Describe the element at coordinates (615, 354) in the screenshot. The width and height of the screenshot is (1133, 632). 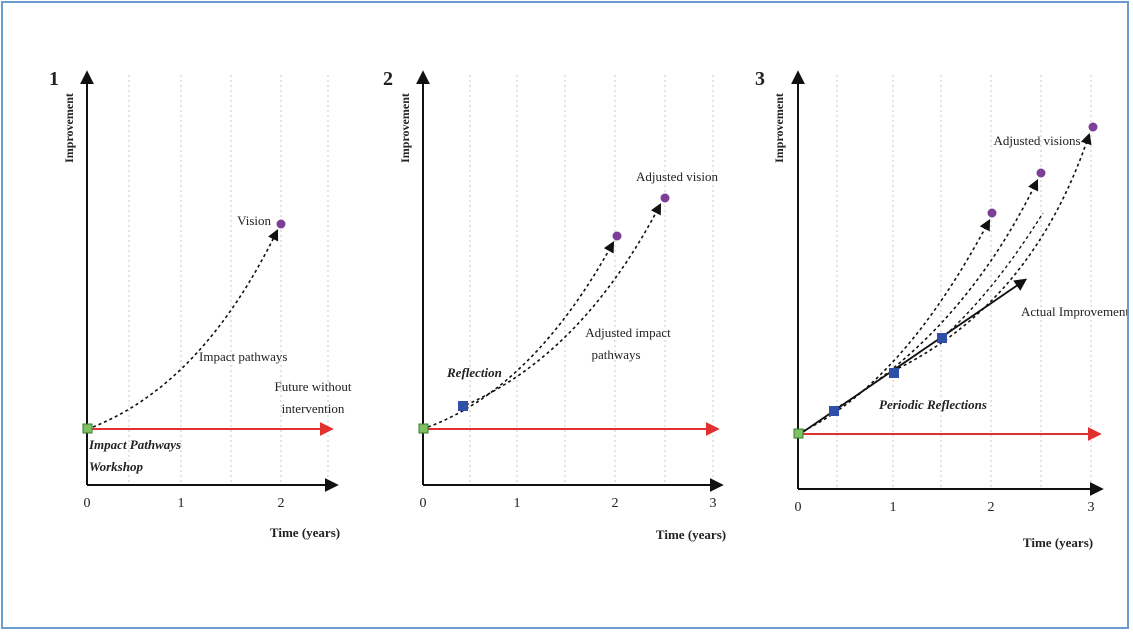
I see `adjusted-impact-label-line2: pathways` at that location.